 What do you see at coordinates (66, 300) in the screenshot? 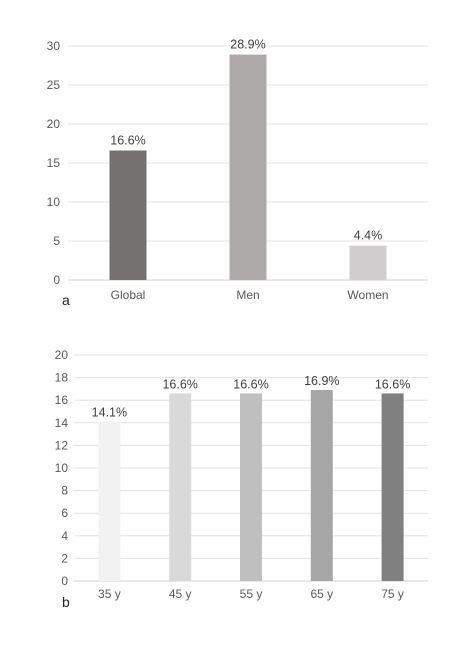
I see `panel-label: a` at bounding box center [66, 300].